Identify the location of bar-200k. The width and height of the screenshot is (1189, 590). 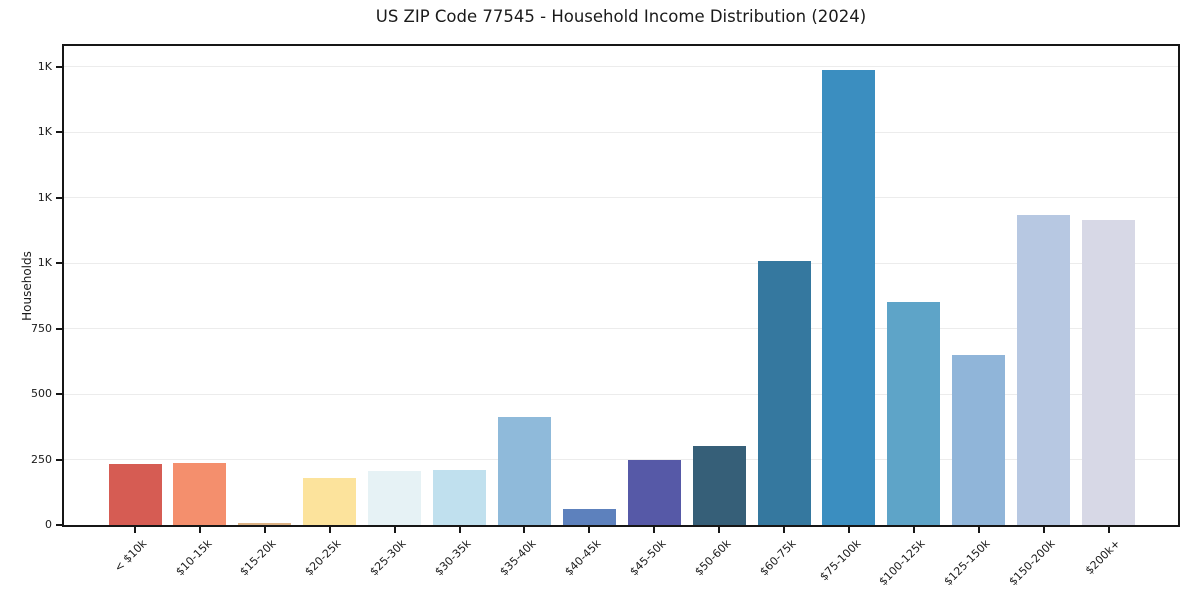
(1108, 372).